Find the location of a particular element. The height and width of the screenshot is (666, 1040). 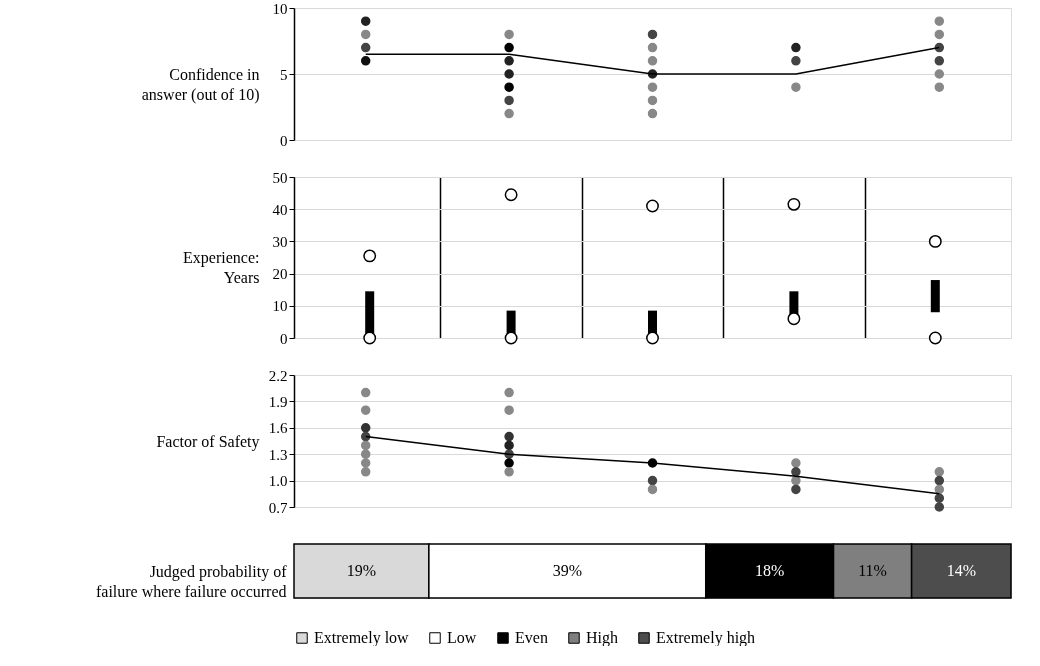

y-tick-label: 5 is located at coordinates (284, 74).